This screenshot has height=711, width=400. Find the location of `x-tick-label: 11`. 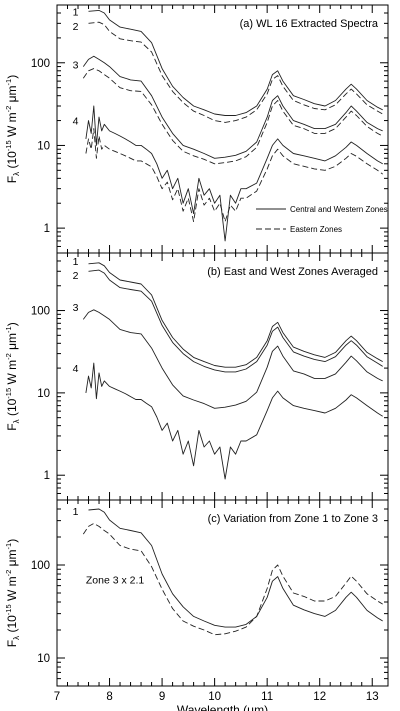

x-tick-label: 11 is located at coordinates (267, 697).